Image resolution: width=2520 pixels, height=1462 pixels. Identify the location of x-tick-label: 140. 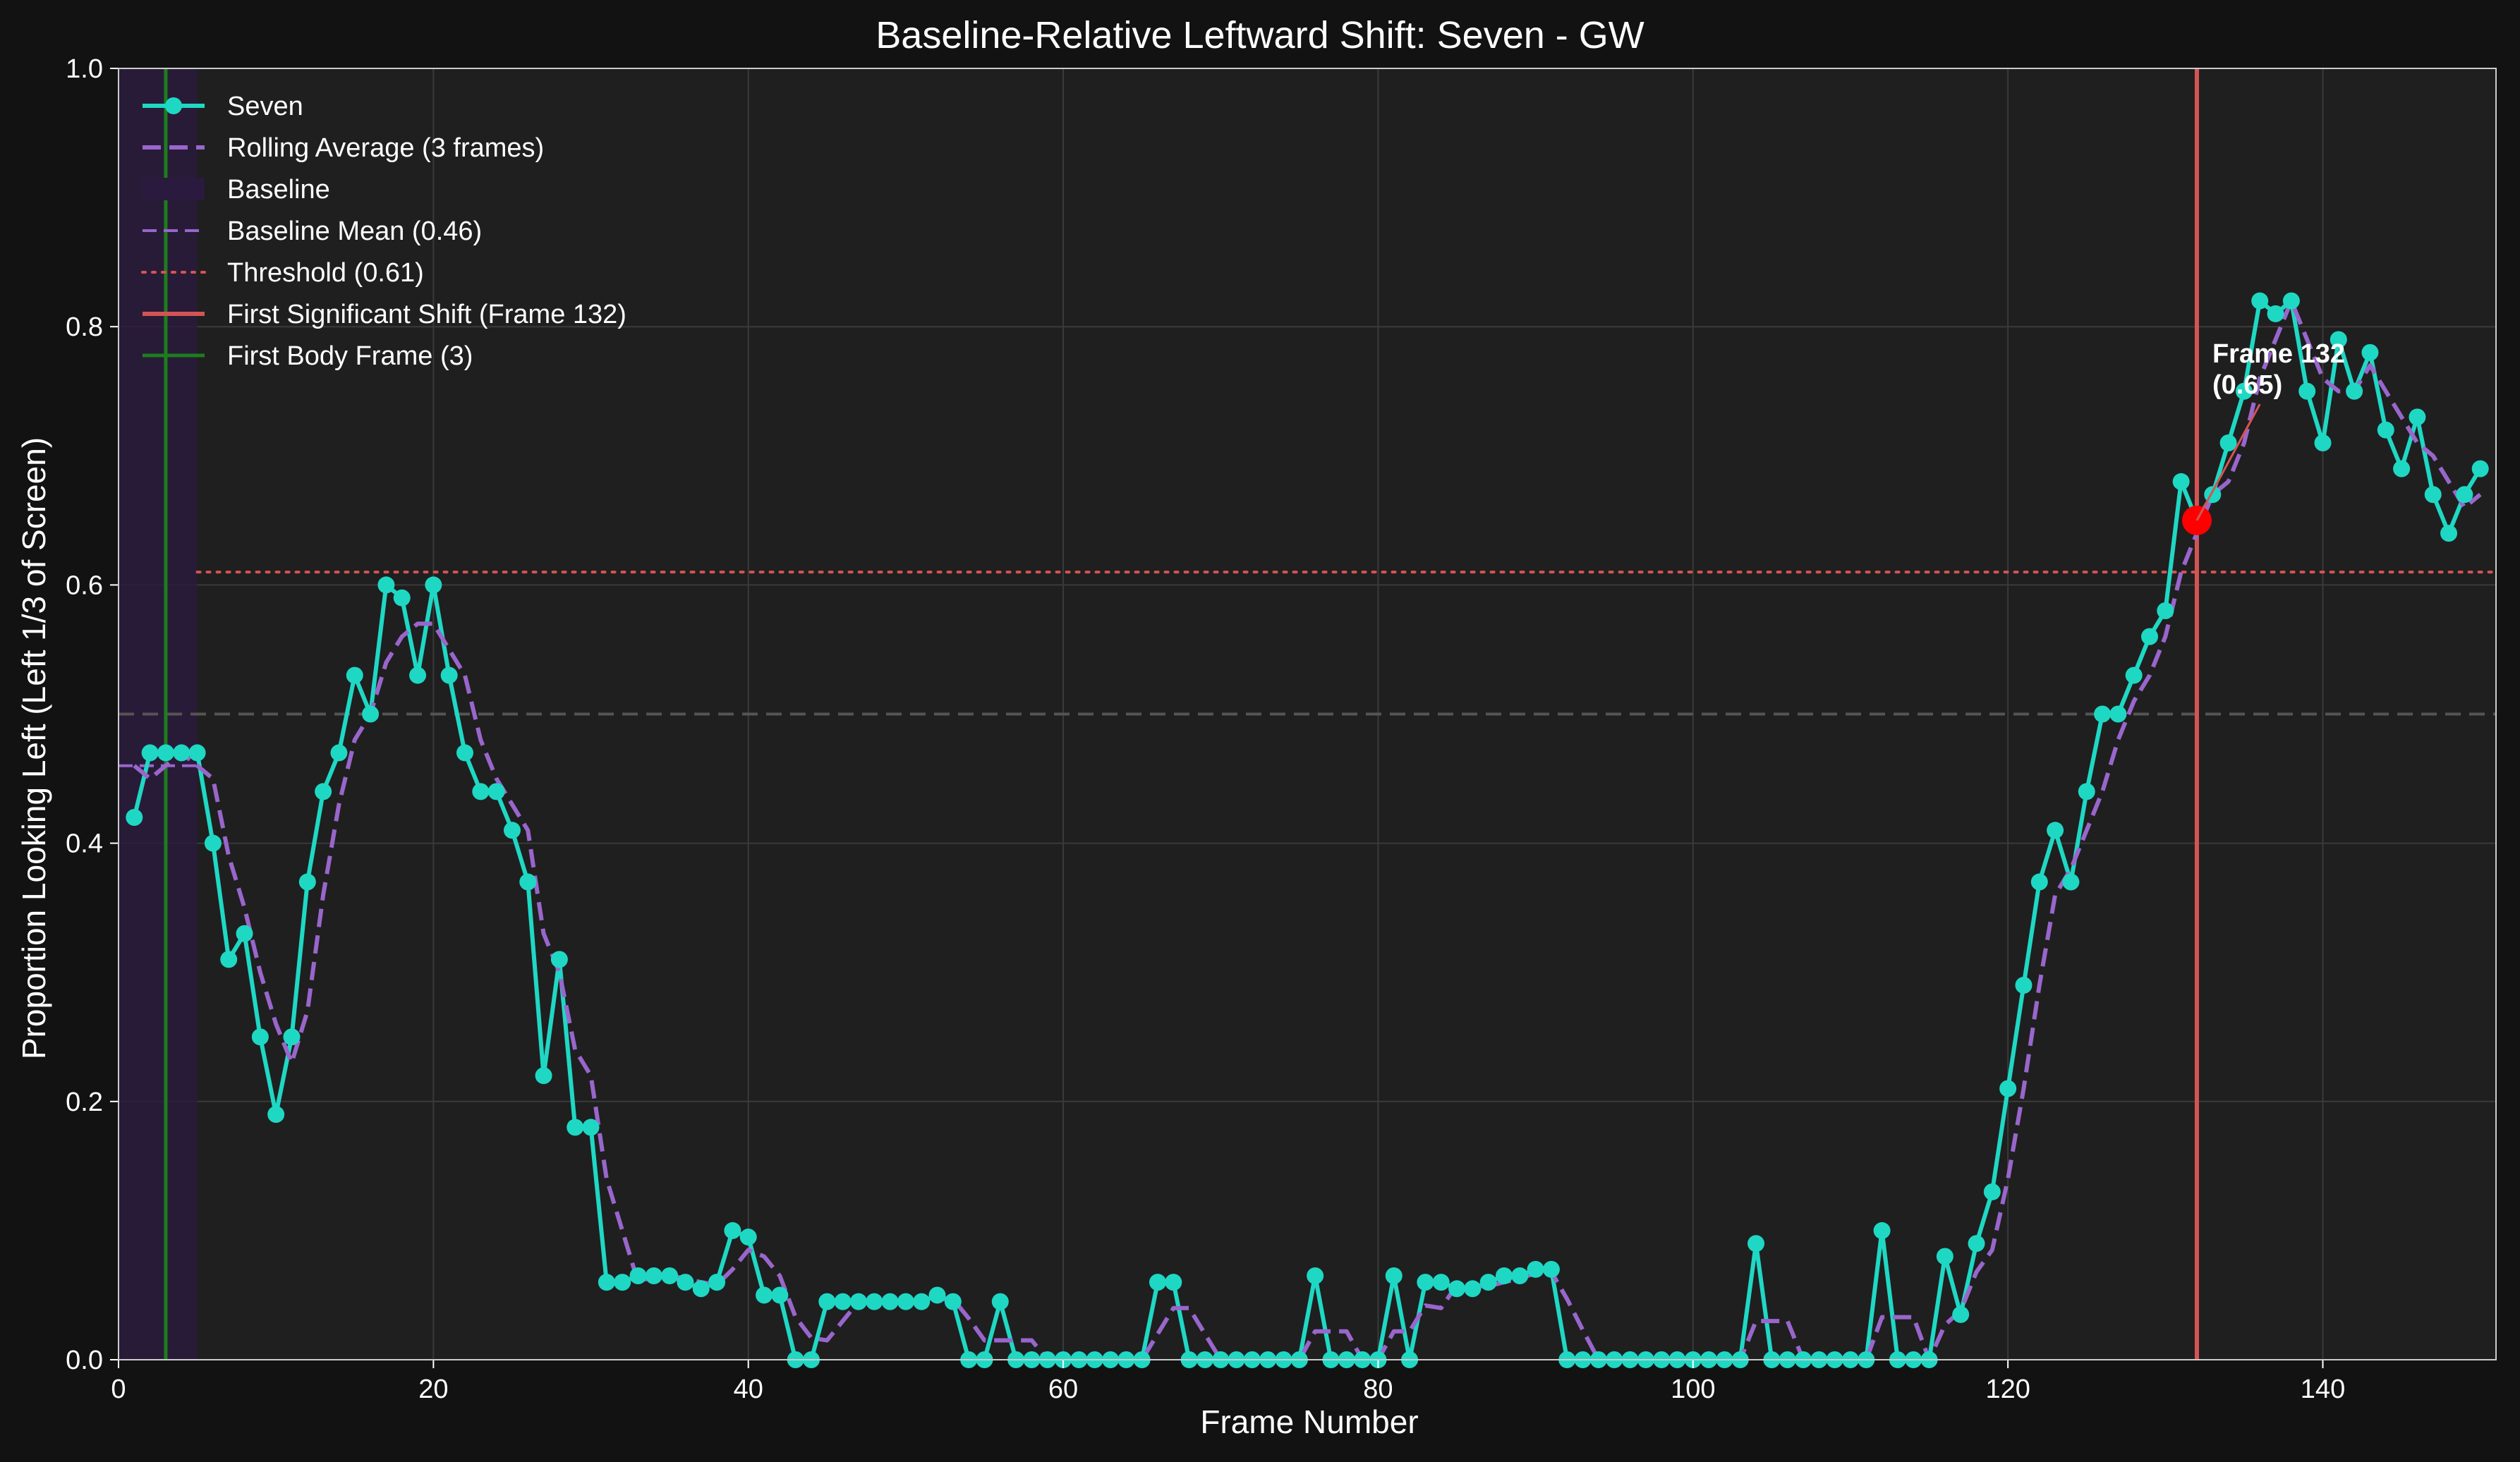
(2323, 1389).